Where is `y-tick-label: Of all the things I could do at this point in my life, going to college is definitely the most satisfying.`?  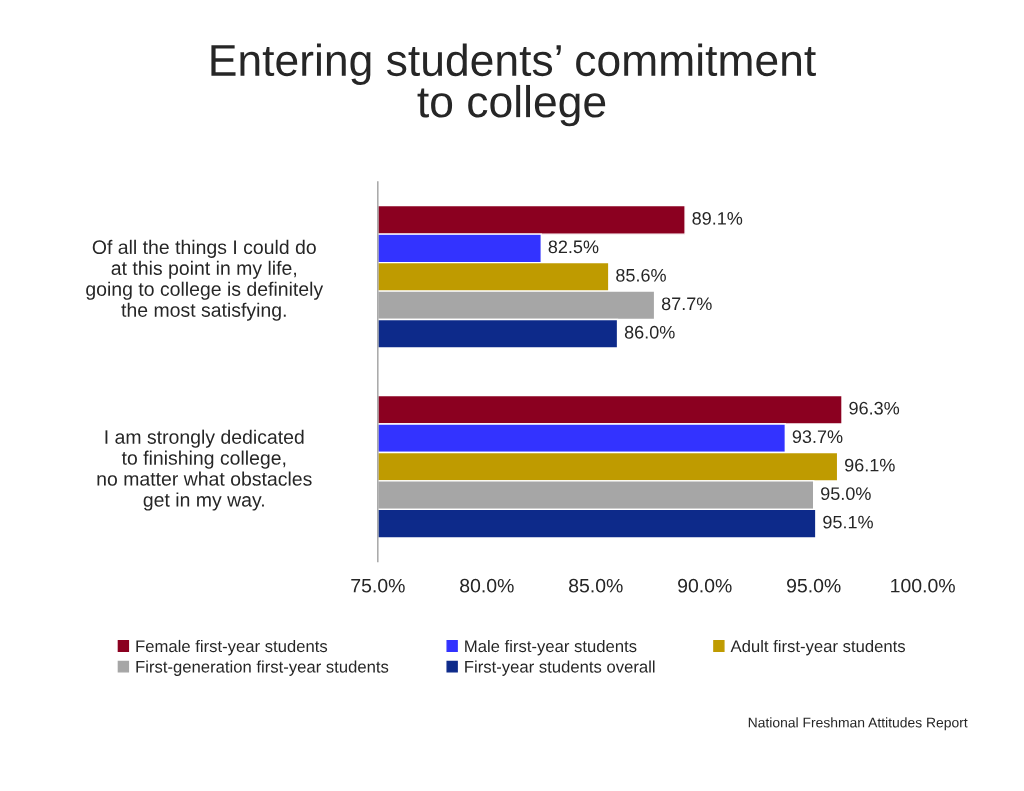
y-tick-label: Of all the things I could do at this point in my life, going to college is definitely the most satisfying. is located at coordinates (205, 280).